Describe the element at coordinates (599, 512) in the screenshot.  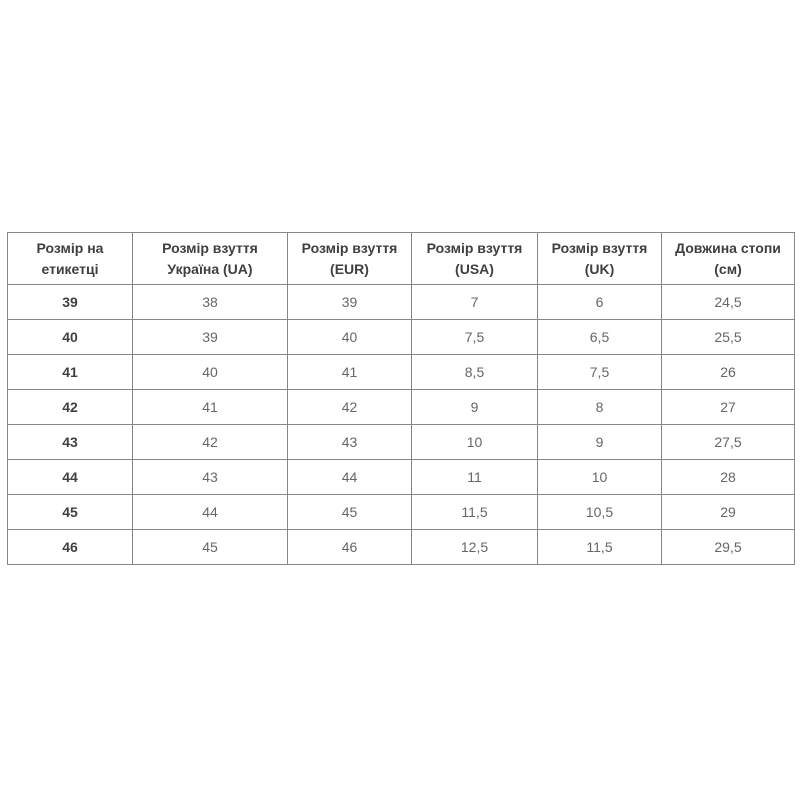
I see `size-value-cell: 10,5` at that location.